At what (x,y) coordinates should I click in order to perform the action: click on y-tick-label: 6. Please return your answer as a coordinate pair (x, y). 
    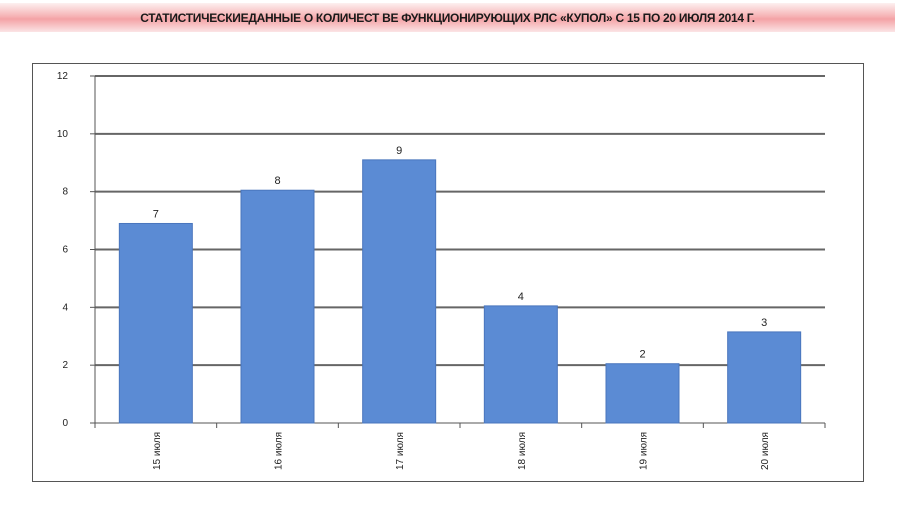
    Looking at the image, I should click on (65, 250).